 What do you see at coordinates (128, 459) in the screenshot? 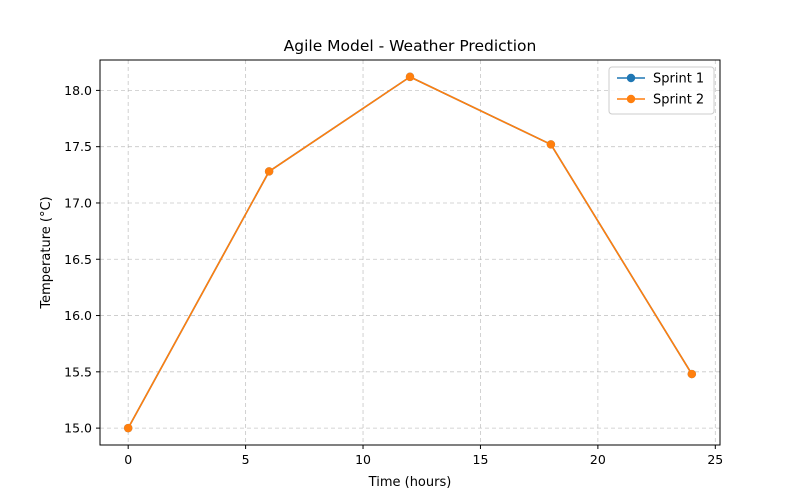
I see `x-tick-label: 0` at bounding box center [128, 459].